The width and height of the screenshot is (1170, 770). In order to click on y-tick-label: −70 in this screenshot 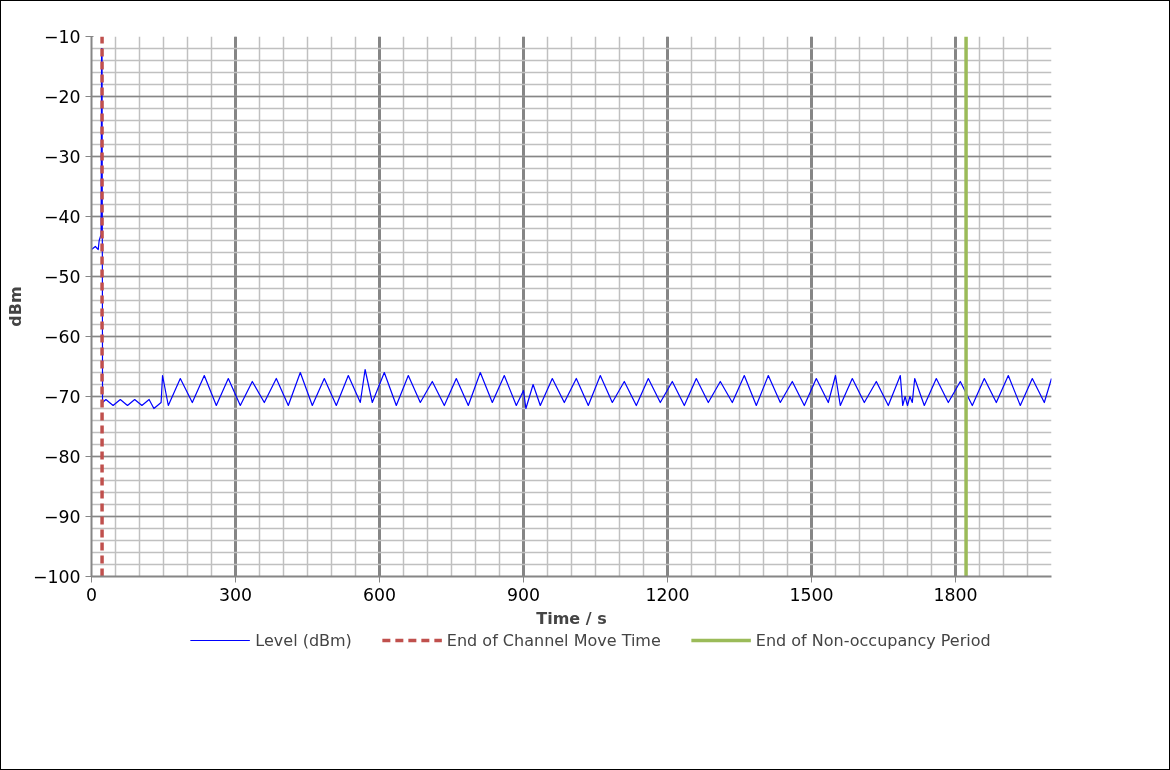, I will do `click(62, 397)`.